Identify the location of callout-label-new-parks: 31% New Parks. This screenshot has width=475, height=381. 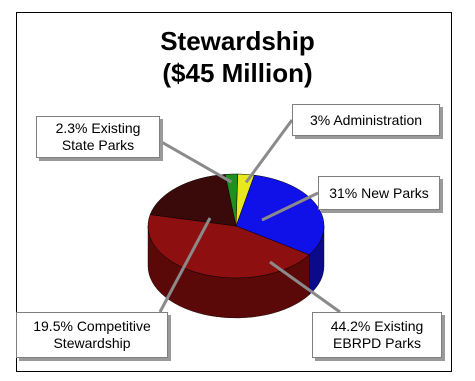
(379, 192).